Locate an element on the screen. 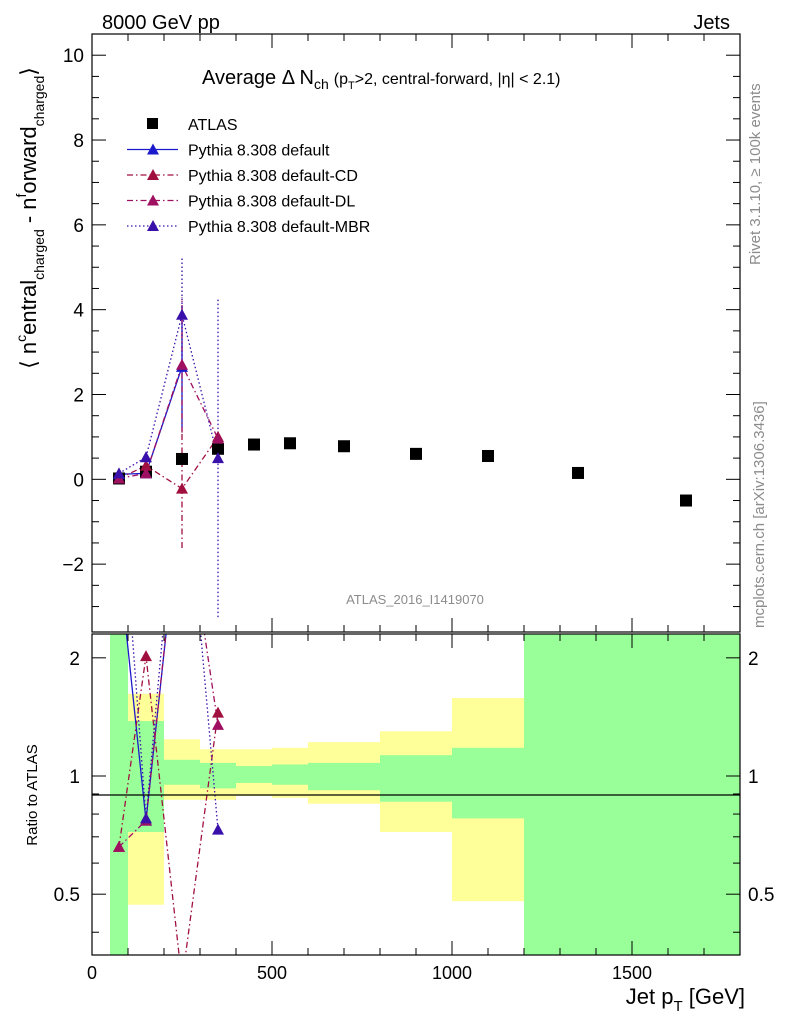  x-tick-label: 1000 is located at coordinates (452, 973).